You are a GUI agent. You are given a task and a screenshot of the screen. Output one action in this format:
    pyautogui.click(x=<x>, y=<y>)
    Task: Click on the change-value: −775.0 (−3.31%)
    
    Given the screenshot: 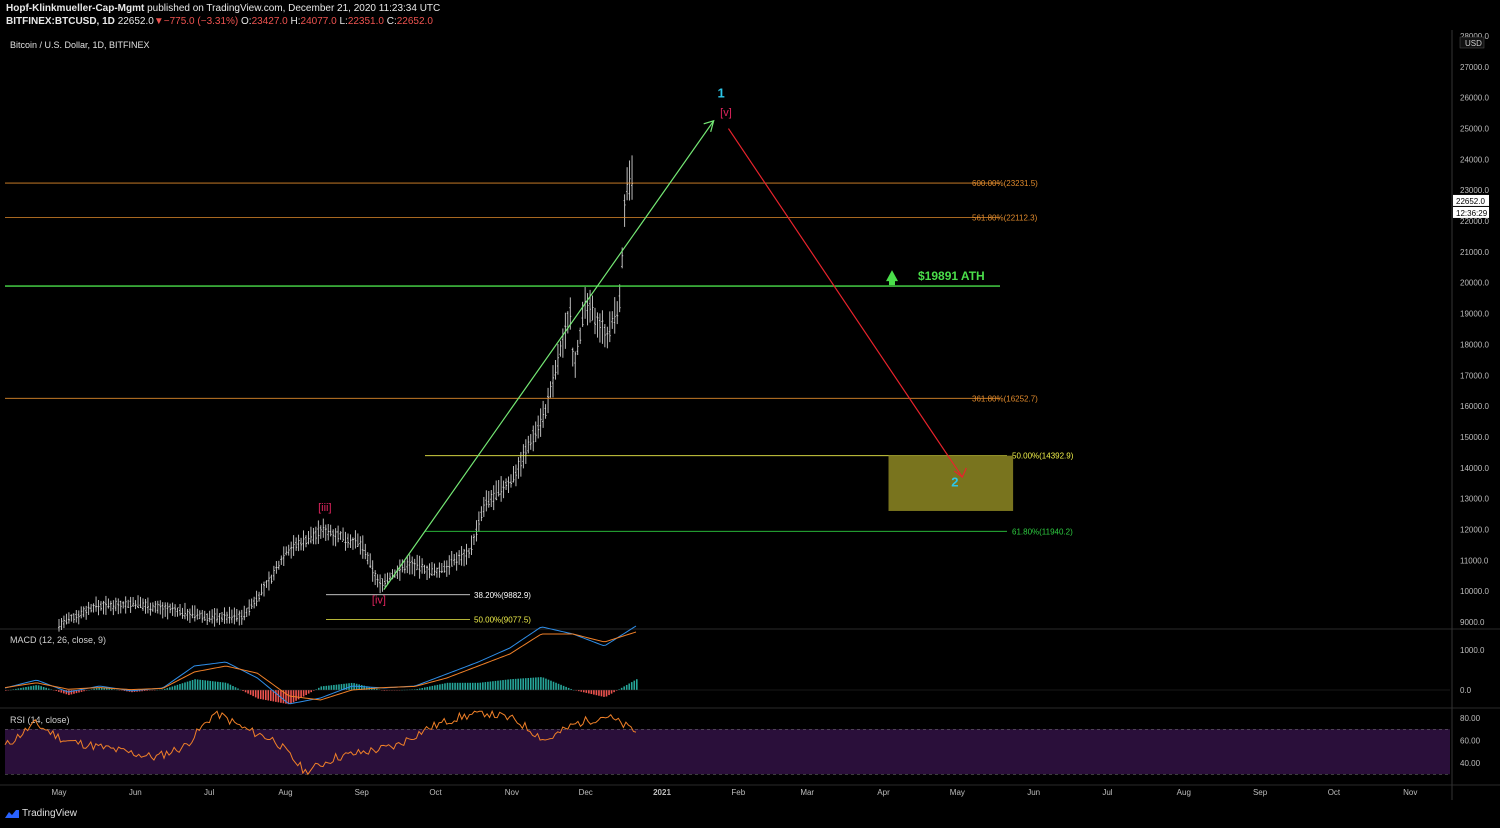 What is the action you would take?
    pyautogui.click(x=201, y=21)
    